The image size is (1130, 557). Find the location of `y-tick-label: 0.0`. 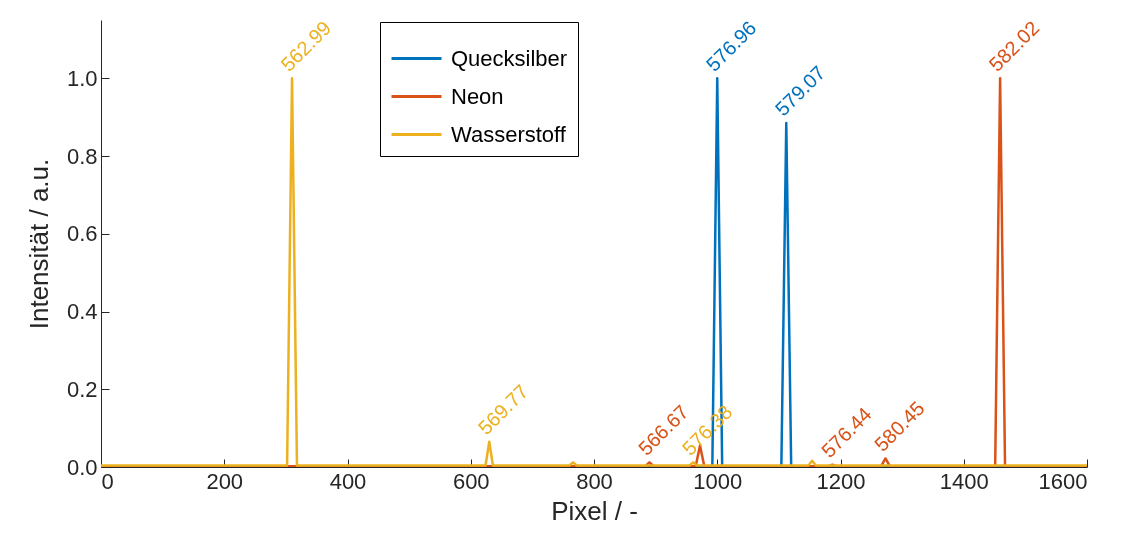

y-tick-label: 0.0 is located at coordinates (82, 467).